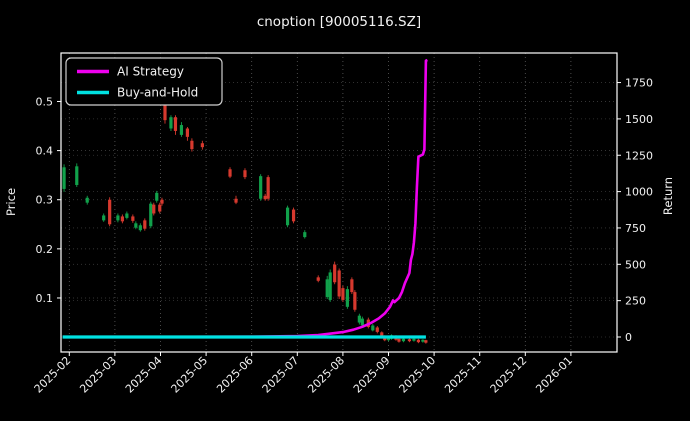 This screenshot has width=690, height=421. What do you see at coordinates (628, 337) in the screenshot?
I see `return-tick-label: 0` at bounding box center [628, 337].